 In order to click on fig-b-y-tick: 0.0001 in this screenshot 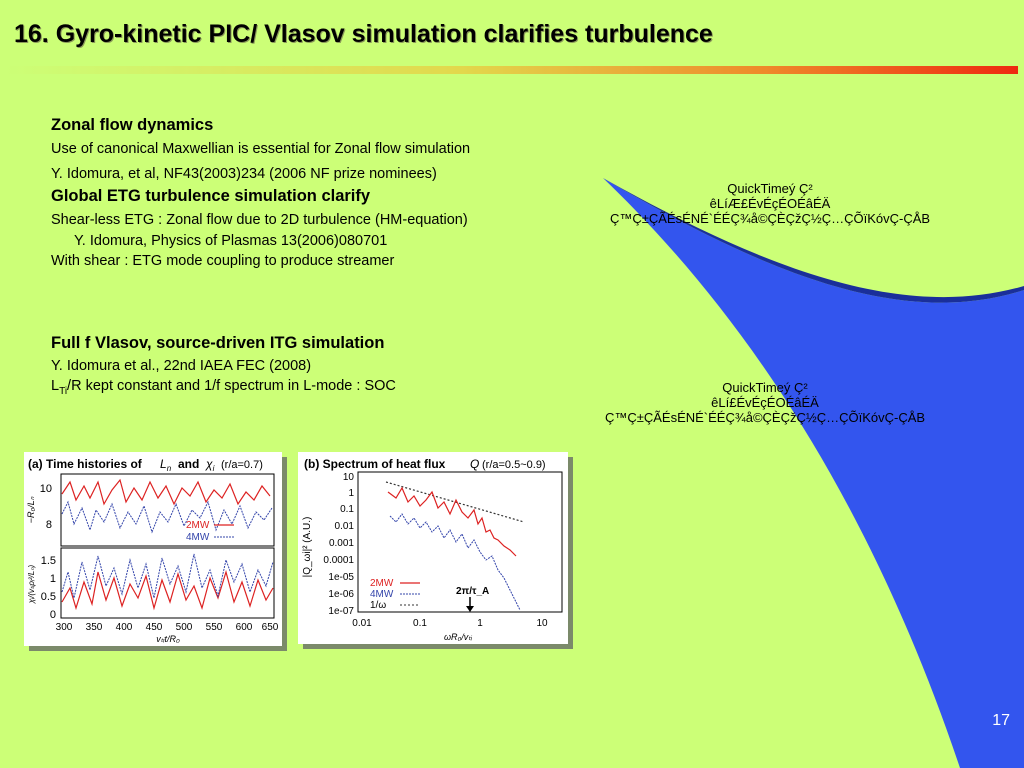, I will do `click(338, 560)`.